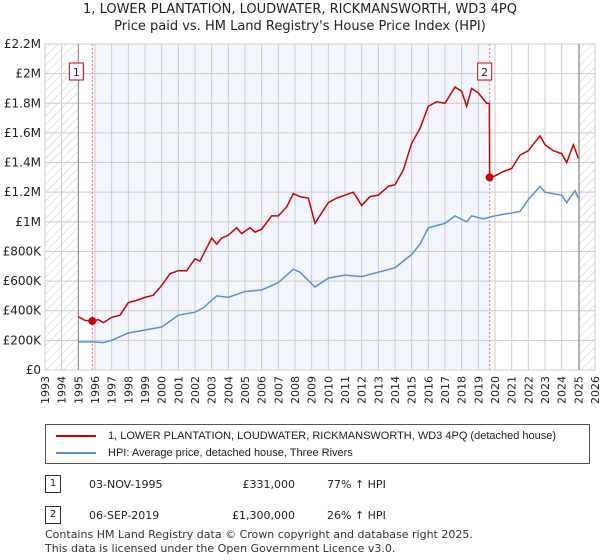  Describe the element at coordinates (53, 515) in the screenshot. I see `transaction-badge: 2` at that location.